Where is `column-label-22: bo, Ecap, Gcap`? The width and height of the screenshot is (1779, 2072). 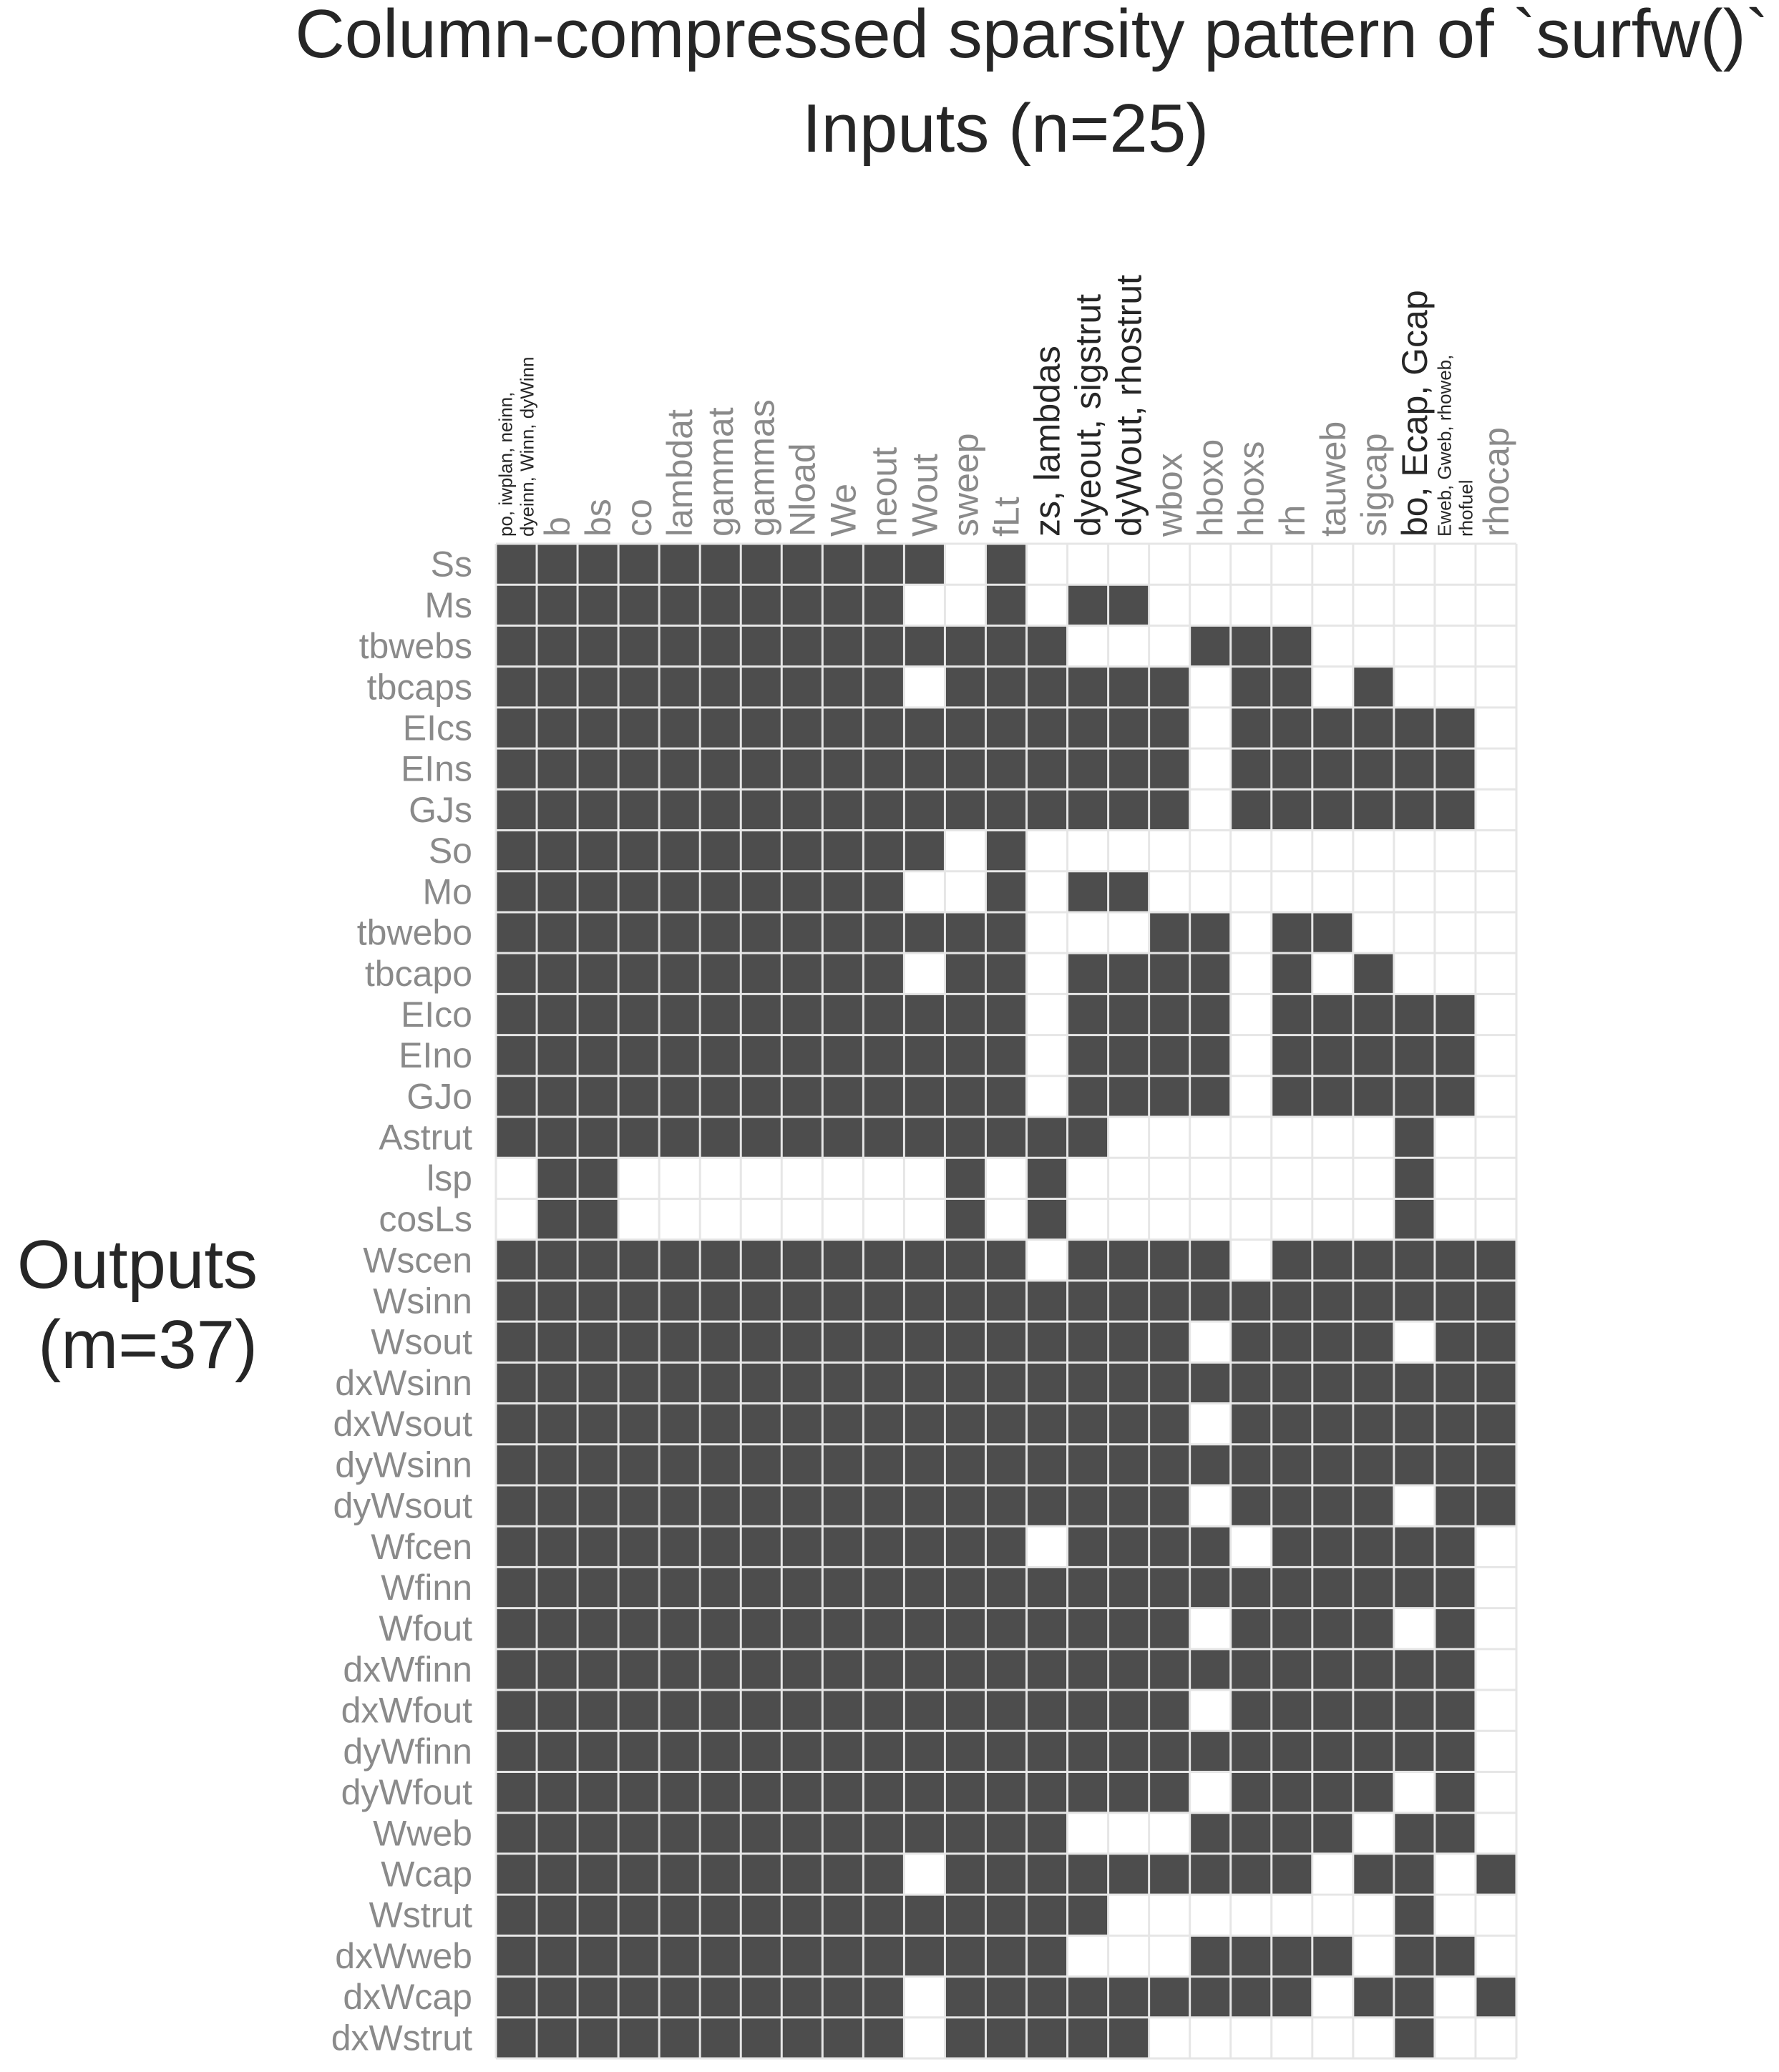
column-label-22: bo, Ecap, Gcap is located at coordinates (1415, 414).